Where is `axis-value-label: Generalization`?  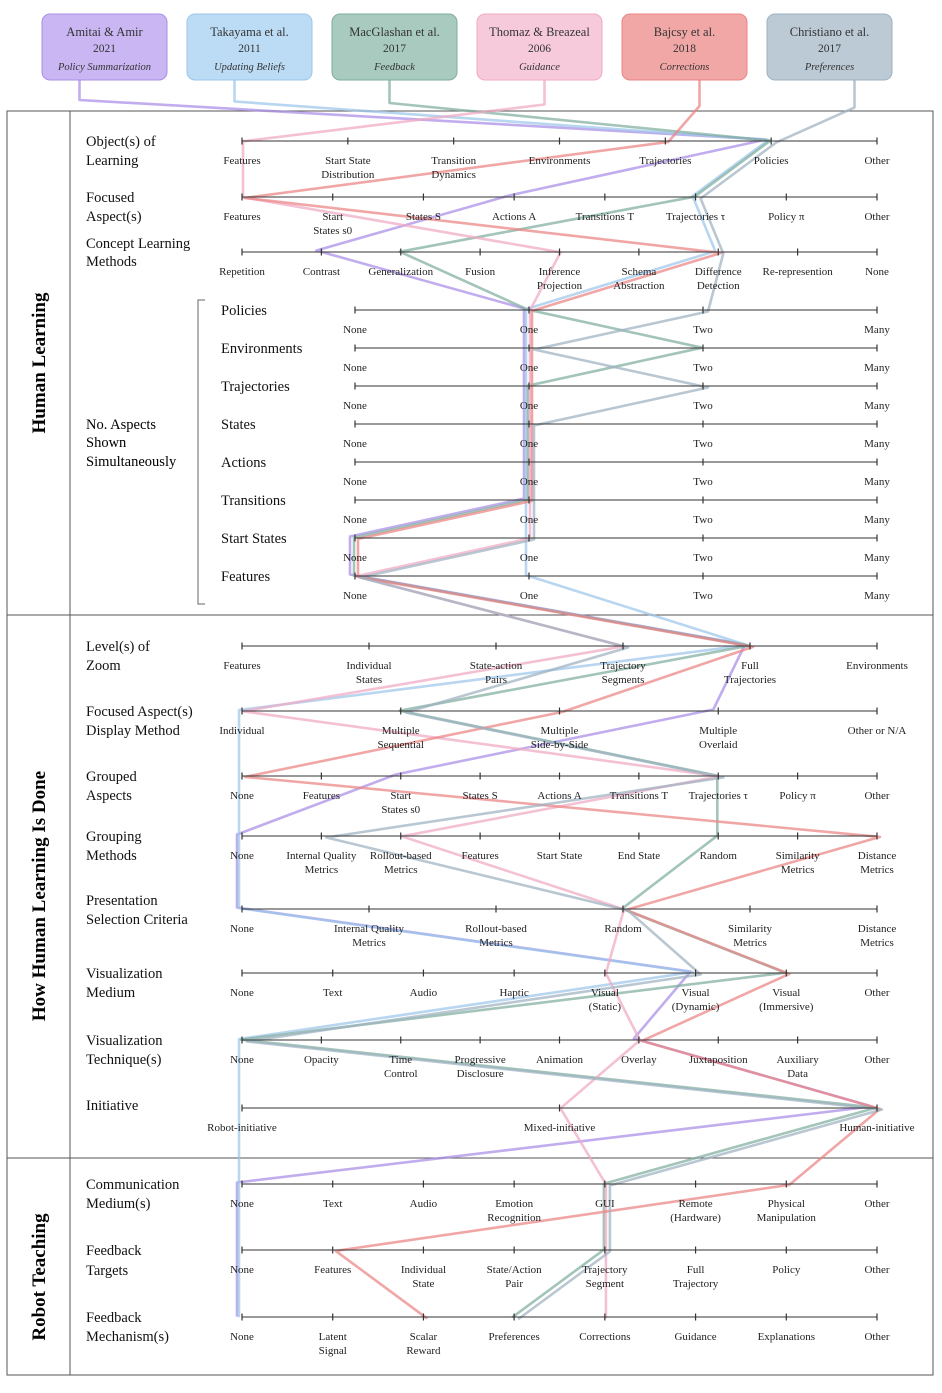 axis-value-label: Generalization is located at coordinates (400, 272).